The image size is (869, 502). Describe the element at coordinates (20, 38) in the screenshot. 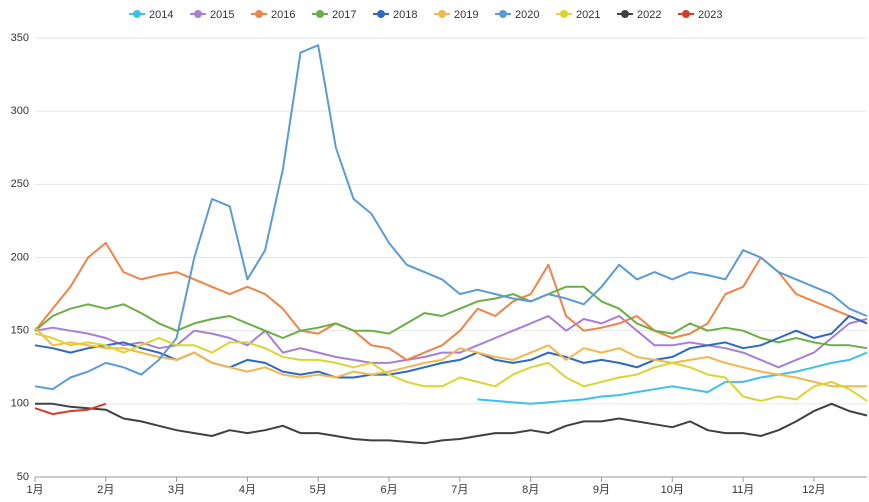

I see `y-tick-label: 350` at that location.